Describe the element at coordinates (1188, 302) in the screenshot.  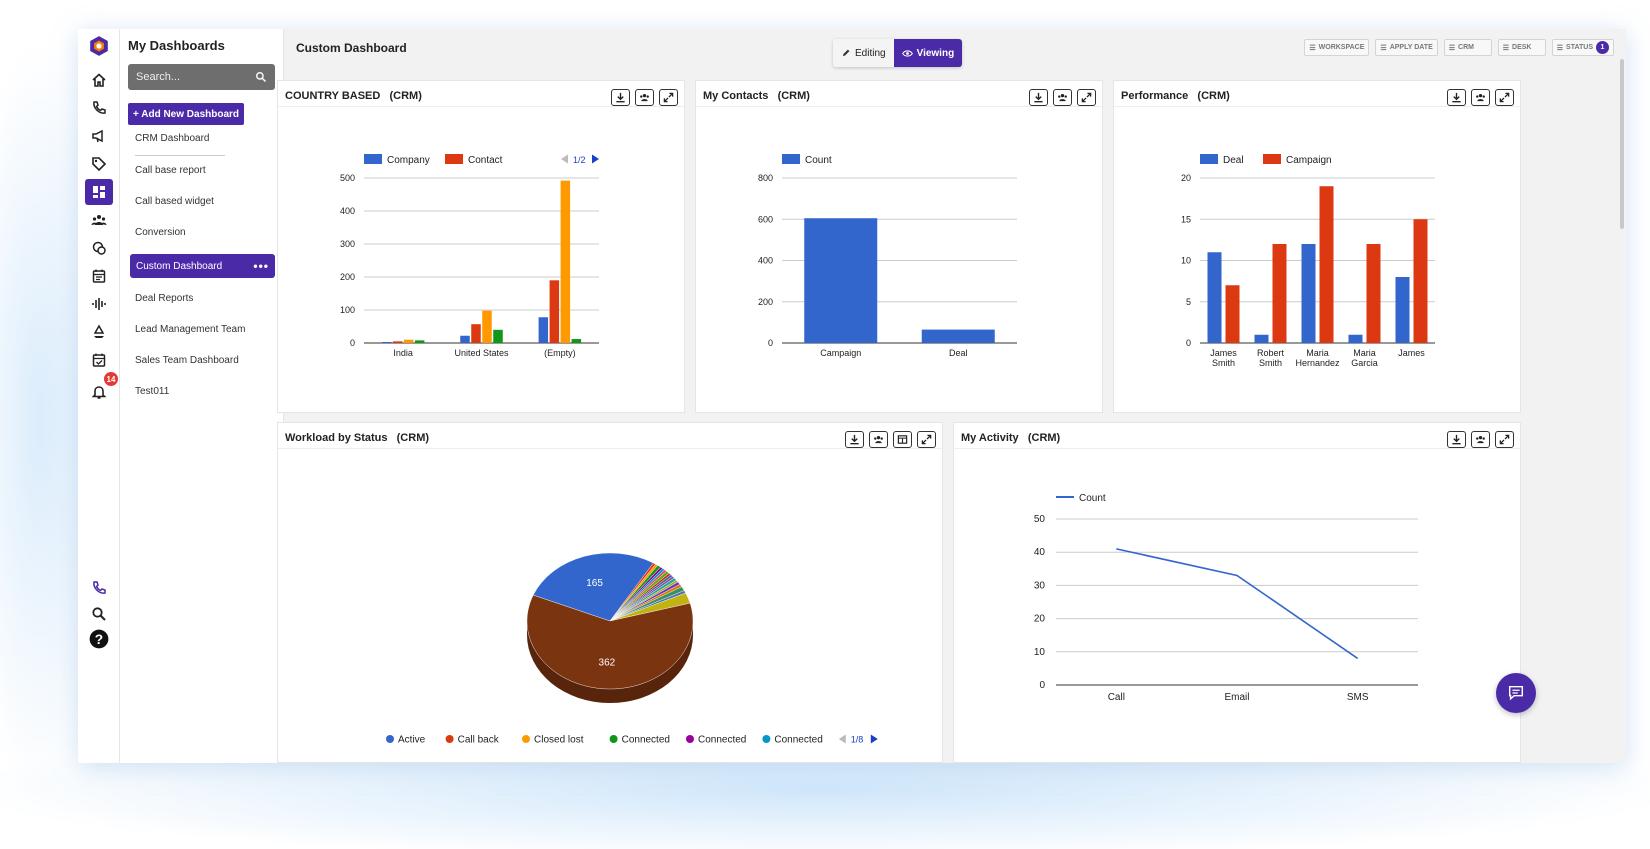
I see `y-tick-label: 5` at that location.